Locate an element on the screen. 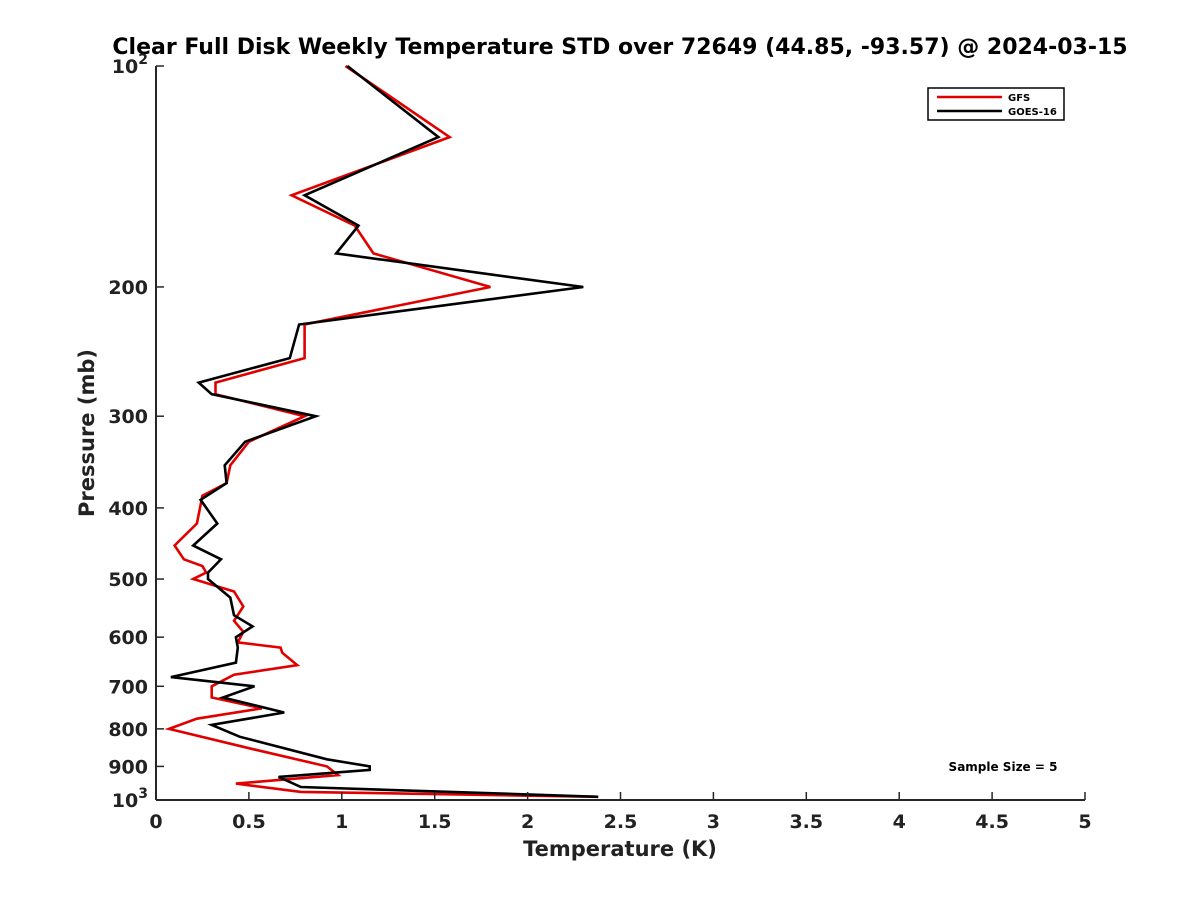 The width and height of the screenshot is (1200, 900). y-tick-label: 700 is located at coordinates (128, 687).